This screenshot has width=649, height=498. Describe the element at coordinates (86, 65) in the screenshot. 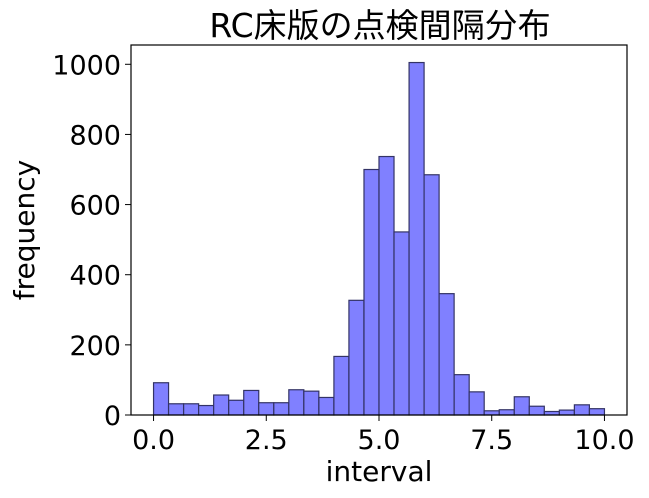

I see `y-tick-label: 1000` at that location.